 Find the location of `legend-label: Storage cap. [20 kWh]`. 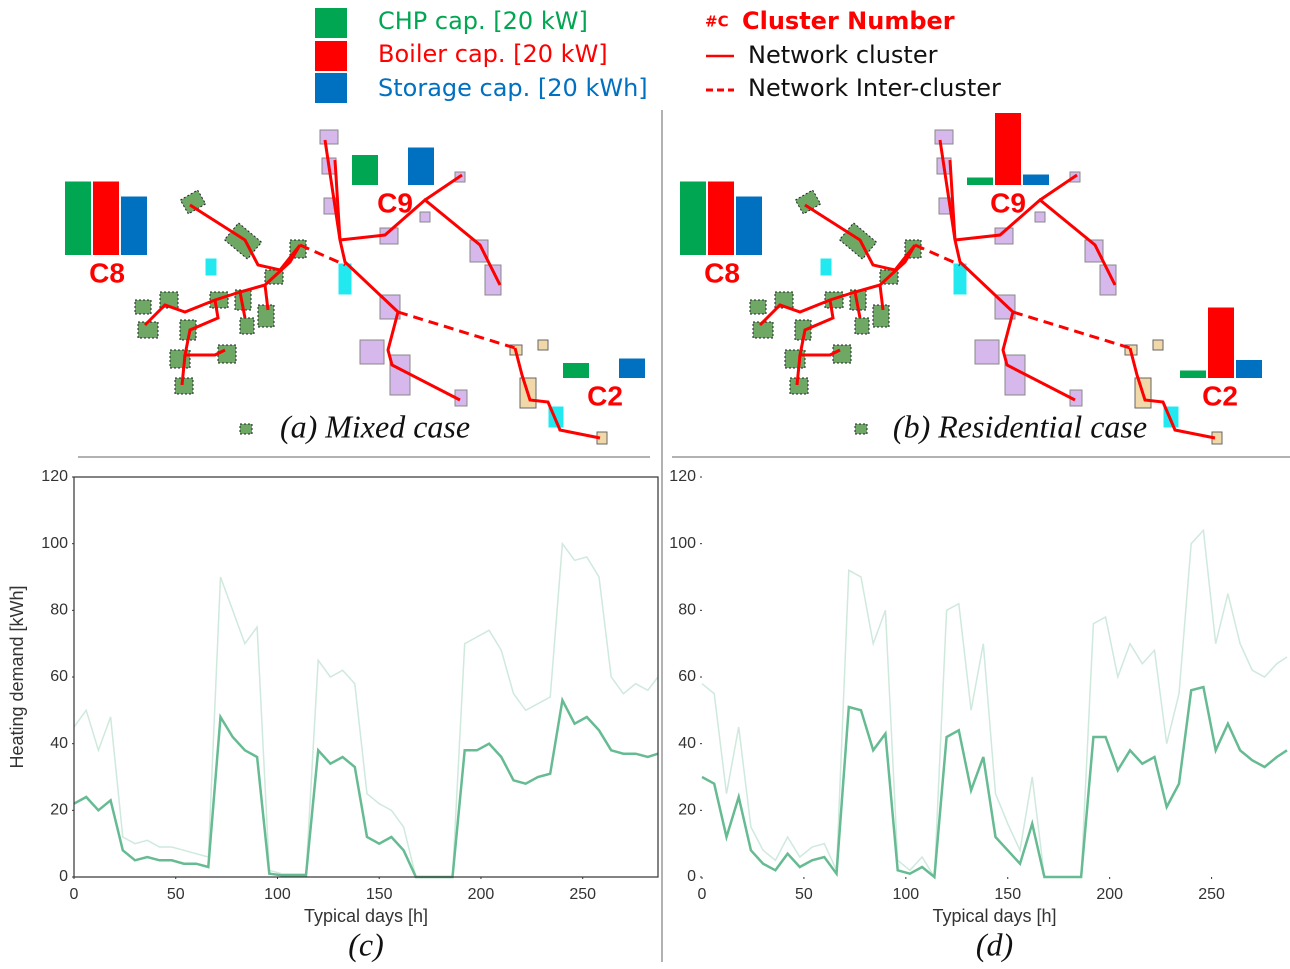

legend-label: Storage cap. [20 kWh] is located at coordinates (513, 88).